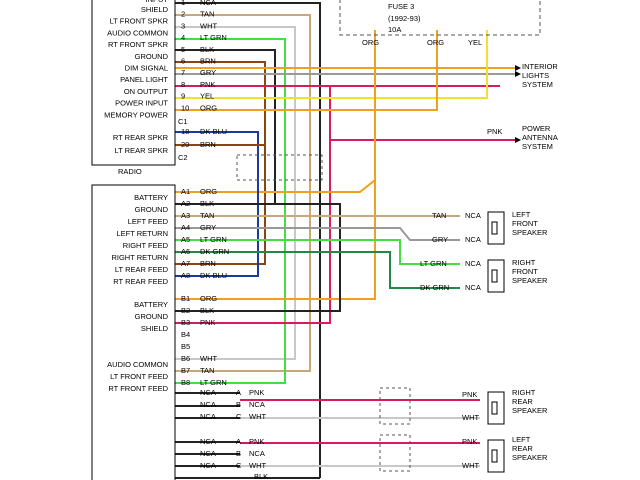 The image size is (640, 480). Describe the element at coordinates (185, 263) in the screenshot. I see `pin-number: A7` at that location.